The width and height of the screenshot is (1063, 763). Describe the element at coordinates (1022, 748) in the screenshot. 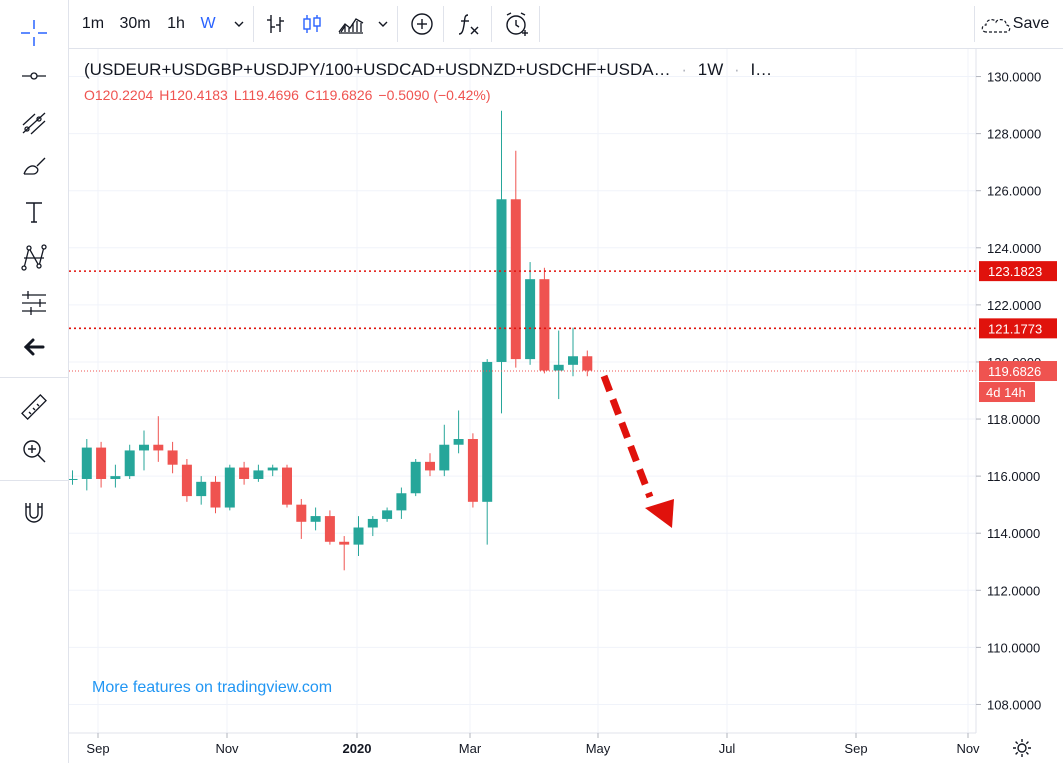

I see `gear-icon` at that location.